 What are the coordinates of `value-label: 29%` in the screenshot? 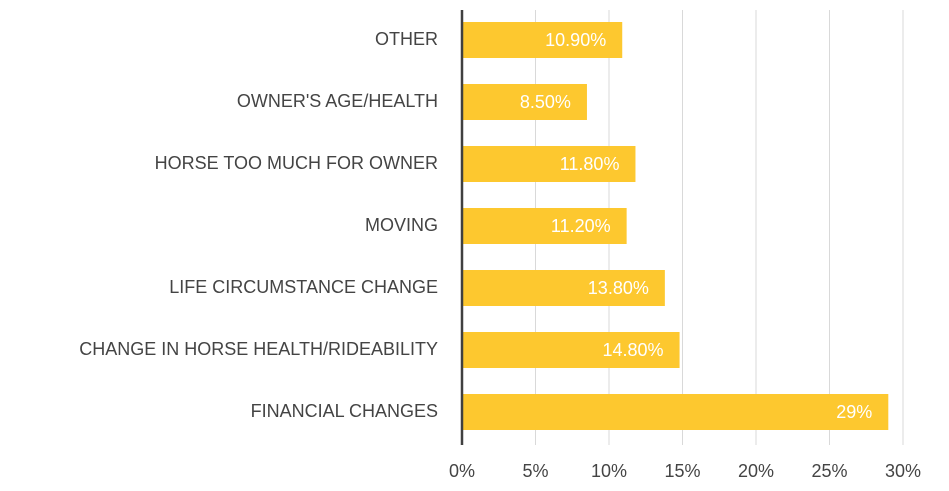 It's located at (854, 412).